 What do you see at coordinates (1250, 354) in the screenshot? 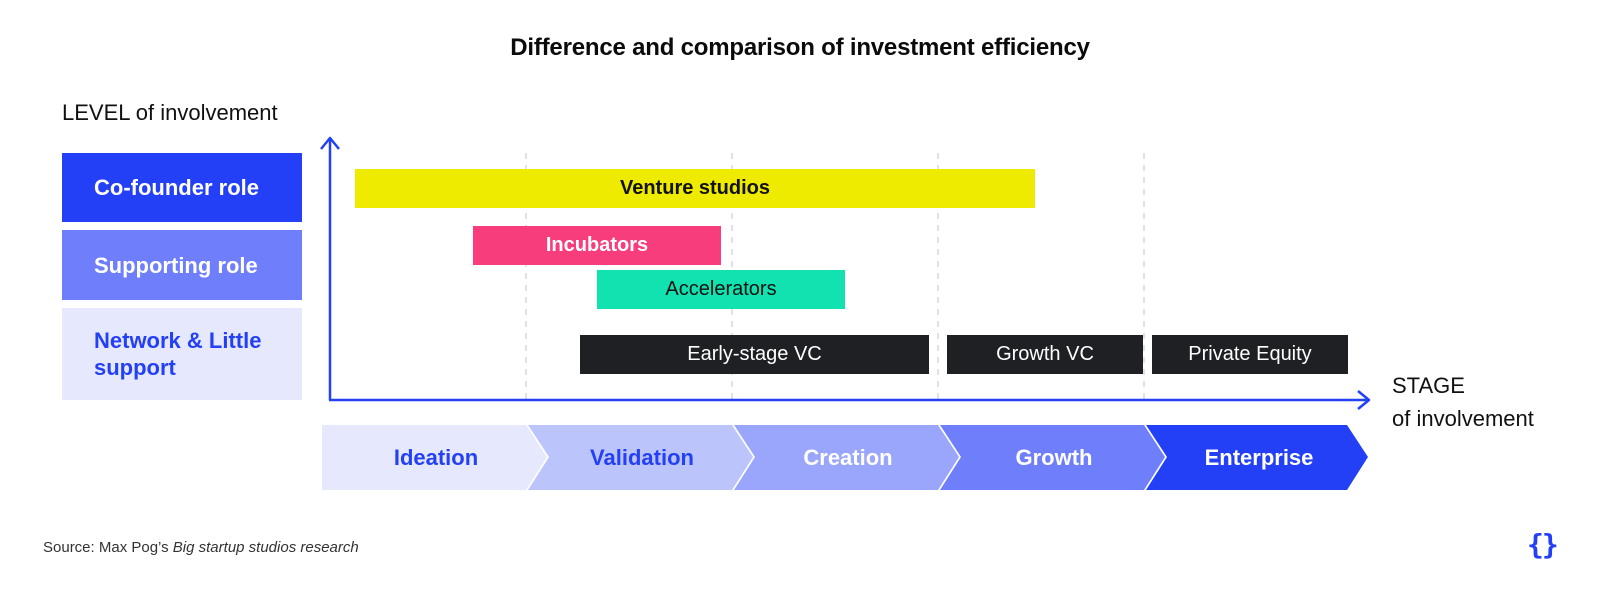
I see `bar-private-equity: Private Equity` at bounding box center [1250, 354].